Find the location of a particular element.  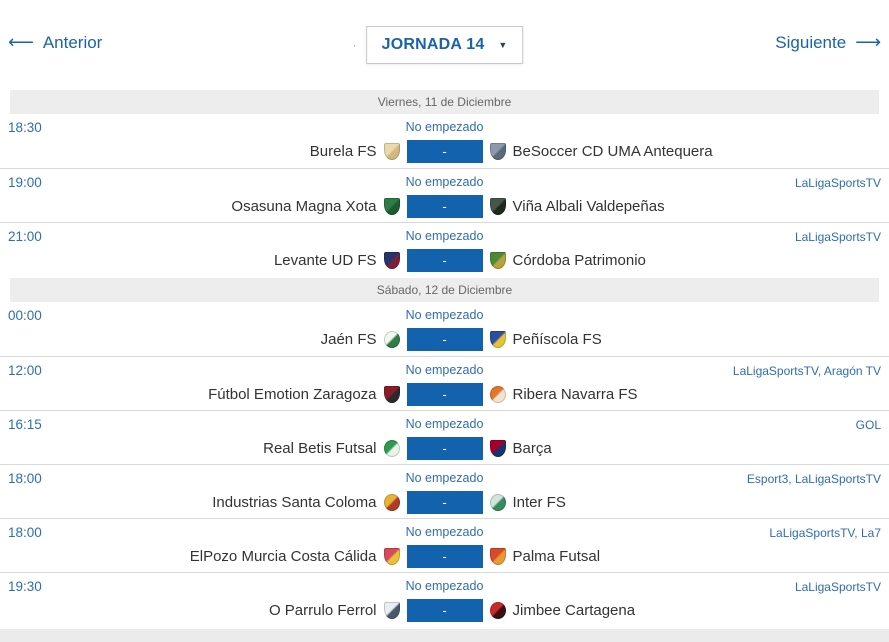

away-team-name: Viña Albali Valdepeñas is located at coordinates (588, 206).